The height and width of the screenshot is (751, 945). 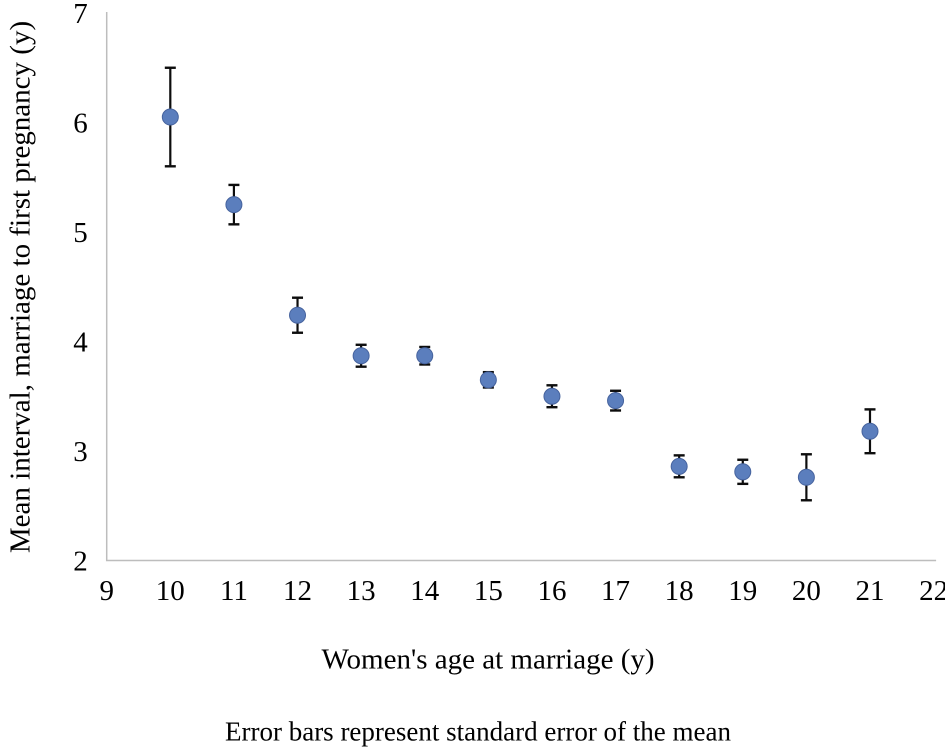 I want to click on y-tick-label-2: 2, so click(x=80, y=562).